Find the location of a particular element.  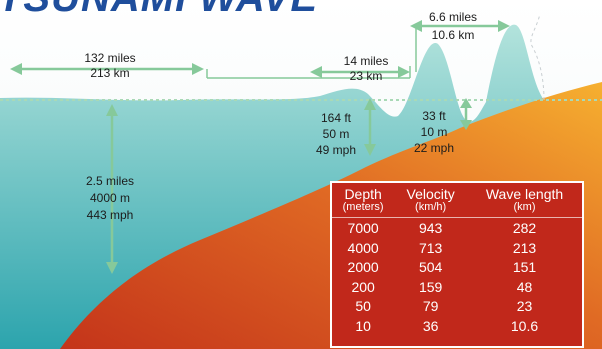

mid-height-label: 164 ft 50 m 49 mph is located at coordinates (336, 134).